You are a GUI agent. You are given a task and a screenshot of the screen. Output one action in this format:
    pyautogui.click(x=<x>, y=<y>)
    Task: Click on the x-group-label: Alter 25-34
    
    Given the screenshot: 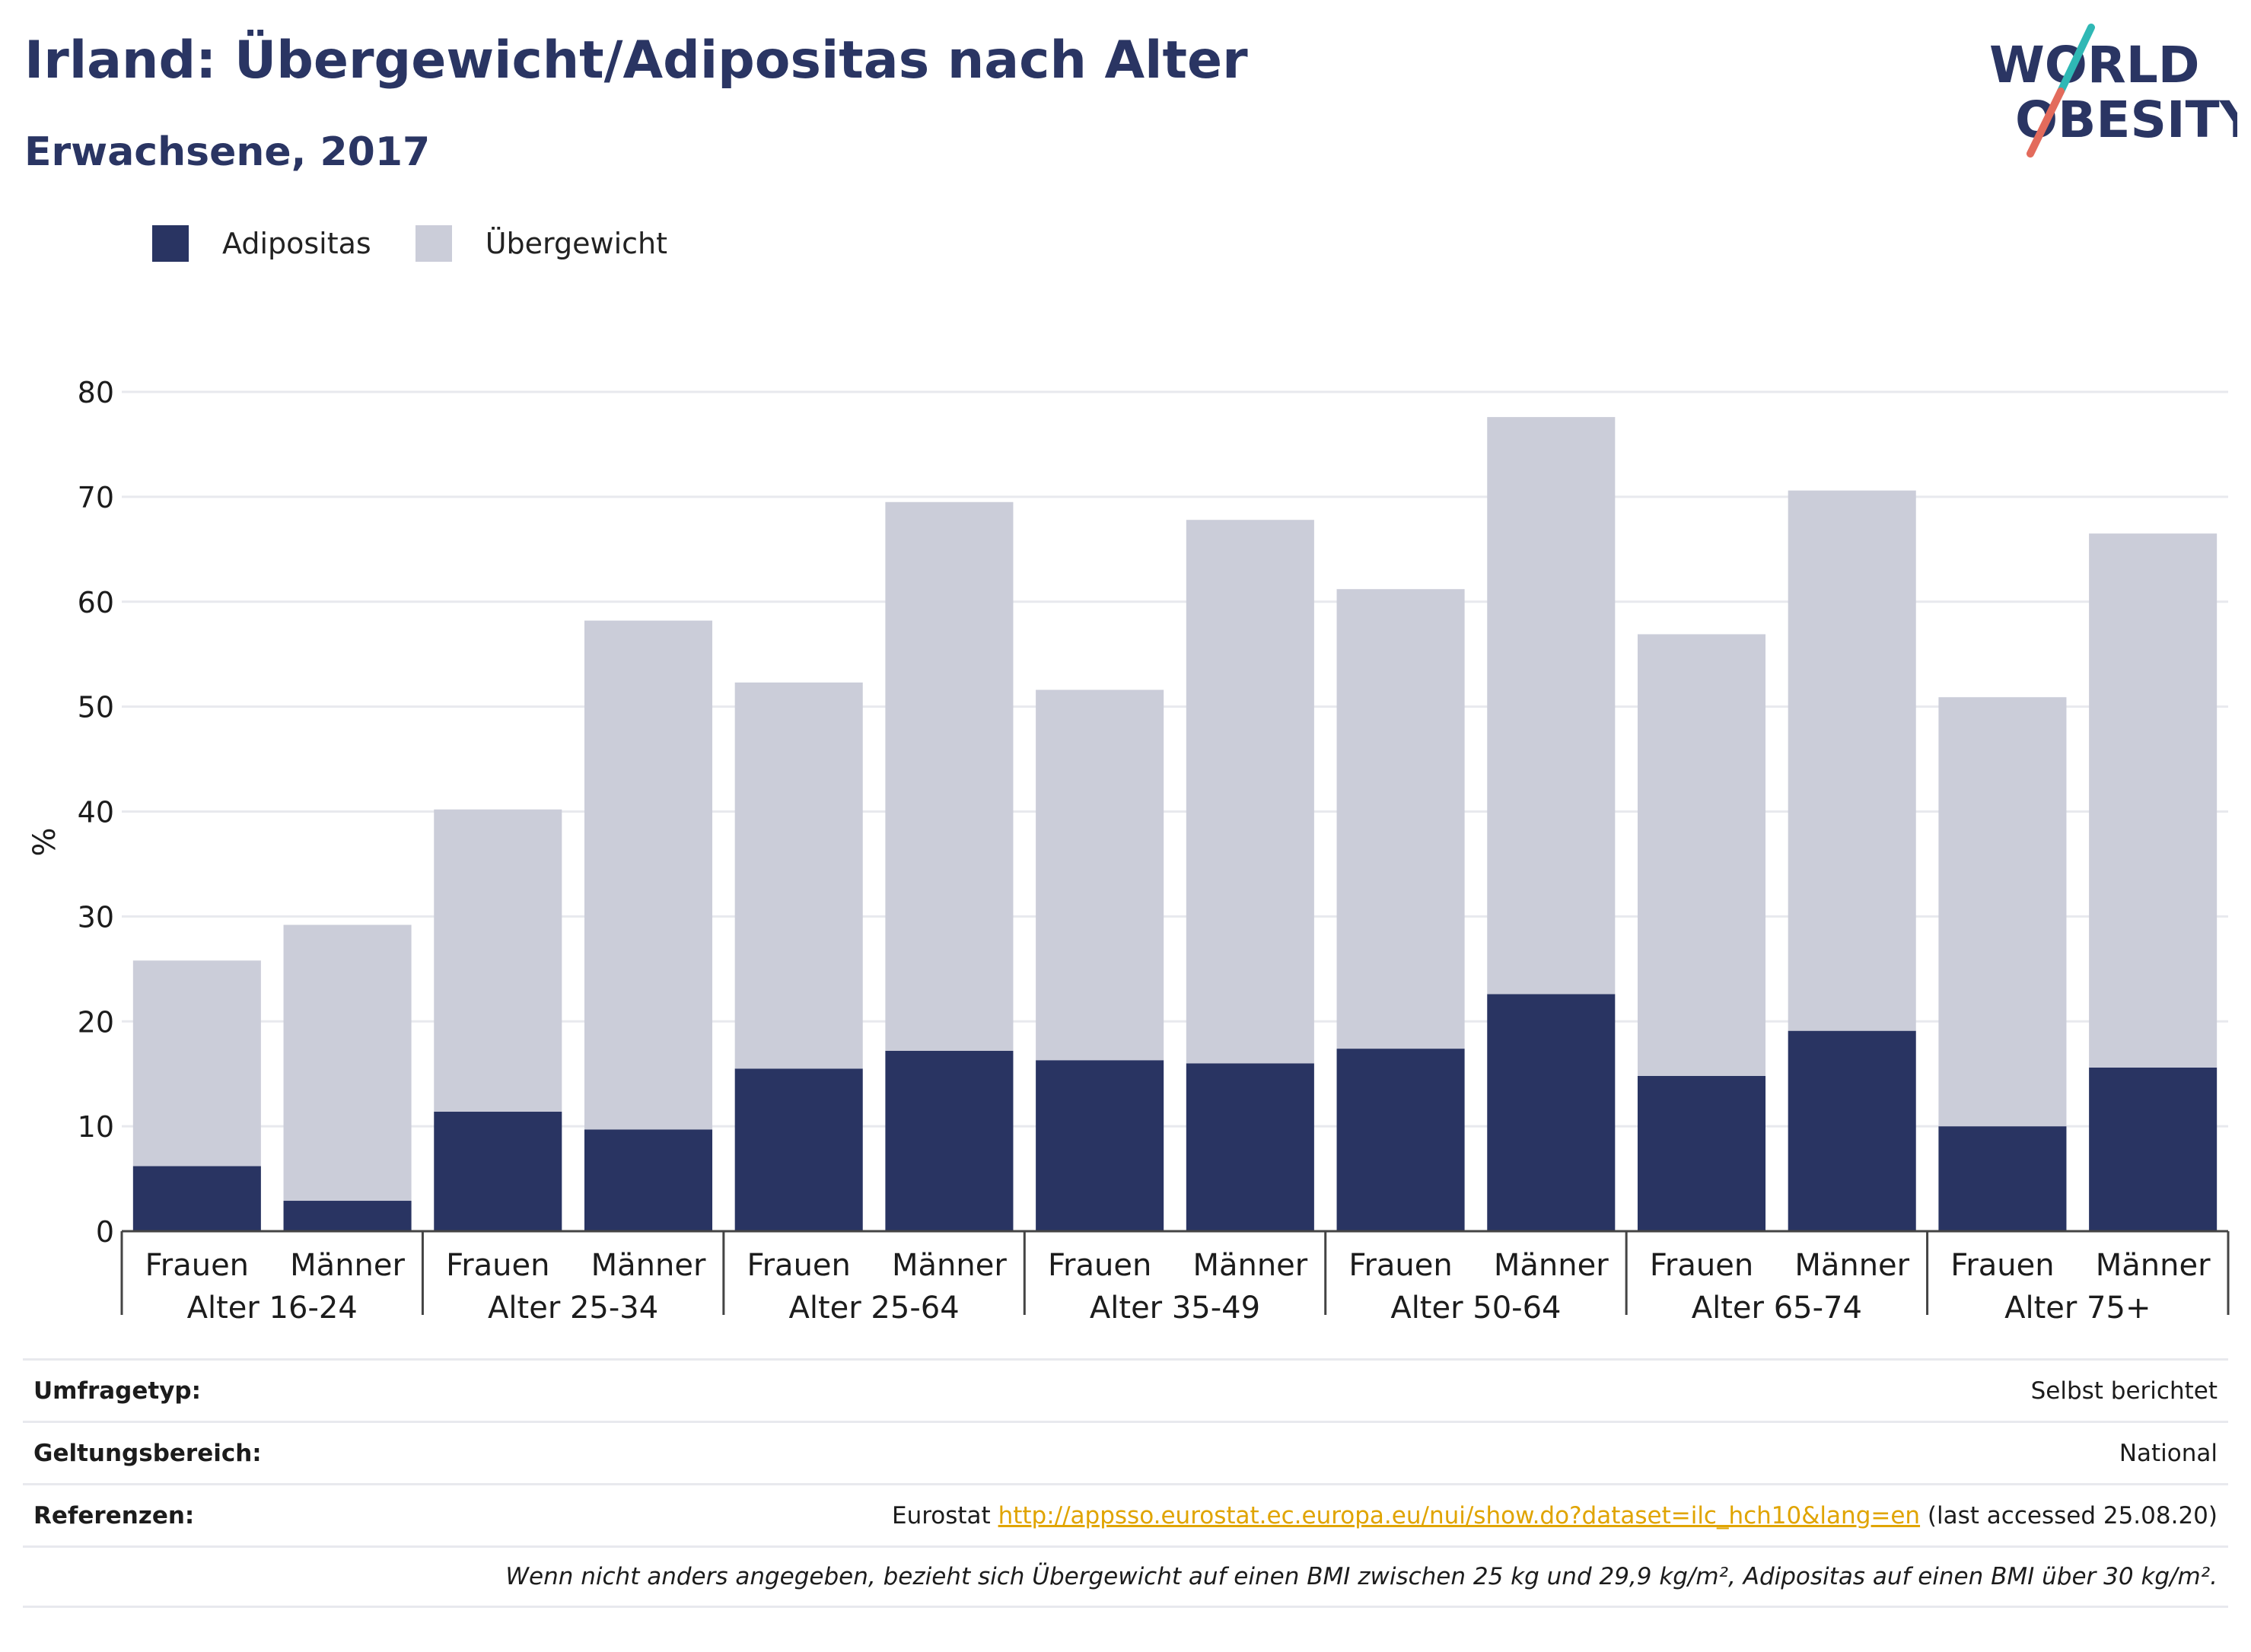 What is the action you would take?
    pyautogui.click(x=573, y=1308)
    